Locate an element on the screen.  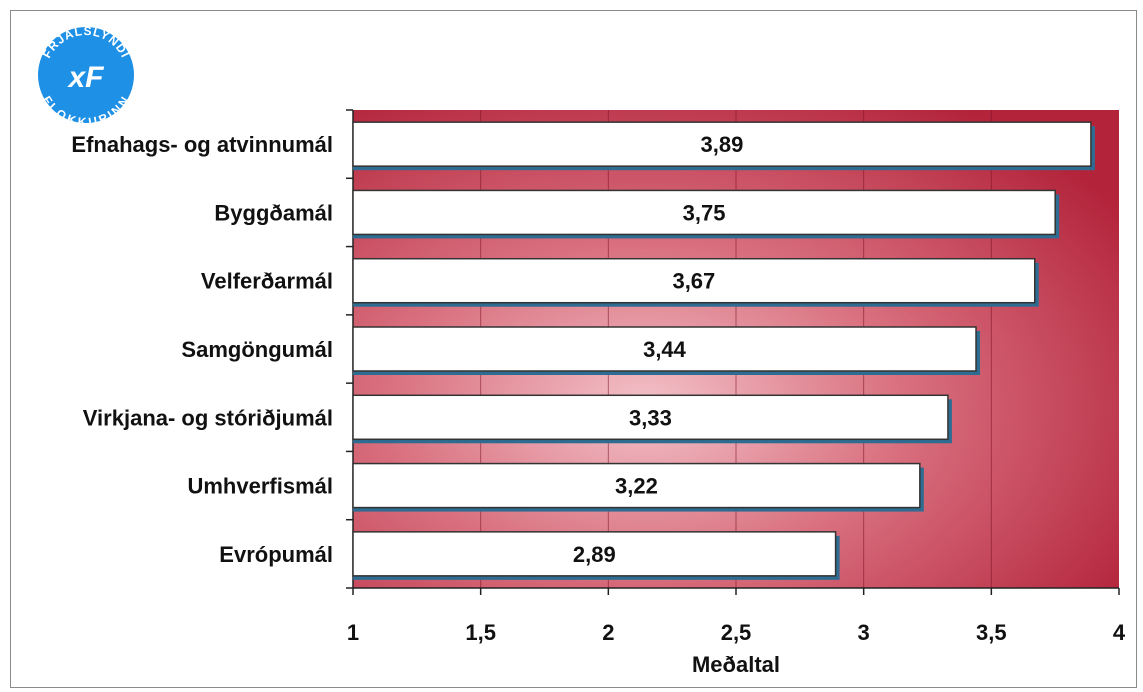
bar-value-label: 3,33 is located at coordinates (650, 417).